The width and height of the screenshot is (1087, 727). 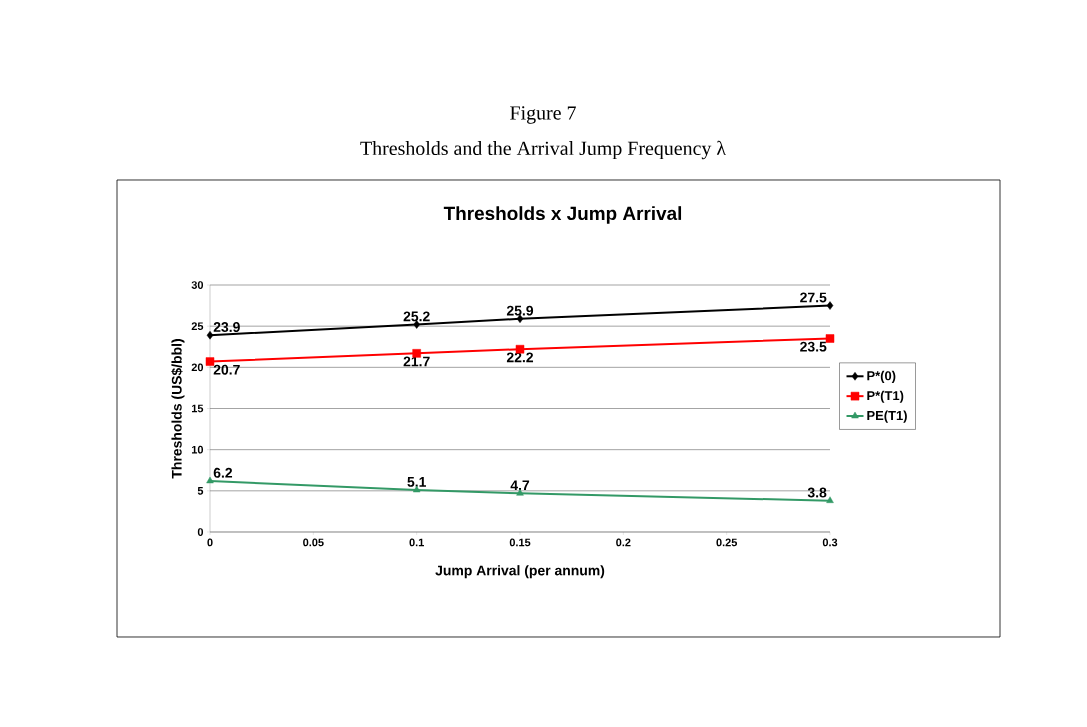 What do you see at coordinates (520, 485) in the screenshot?
I see `data-label: 4.7` at bounding box center [520, 485].